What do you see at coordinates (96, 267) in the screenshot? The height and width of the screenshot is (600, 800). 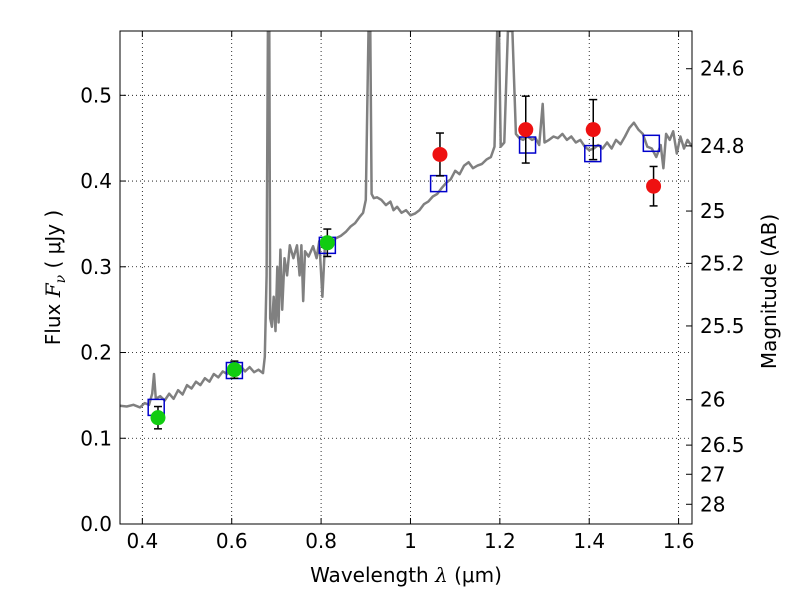 I see `y-tick-label: 0.3` at bounding box center [96, 267].